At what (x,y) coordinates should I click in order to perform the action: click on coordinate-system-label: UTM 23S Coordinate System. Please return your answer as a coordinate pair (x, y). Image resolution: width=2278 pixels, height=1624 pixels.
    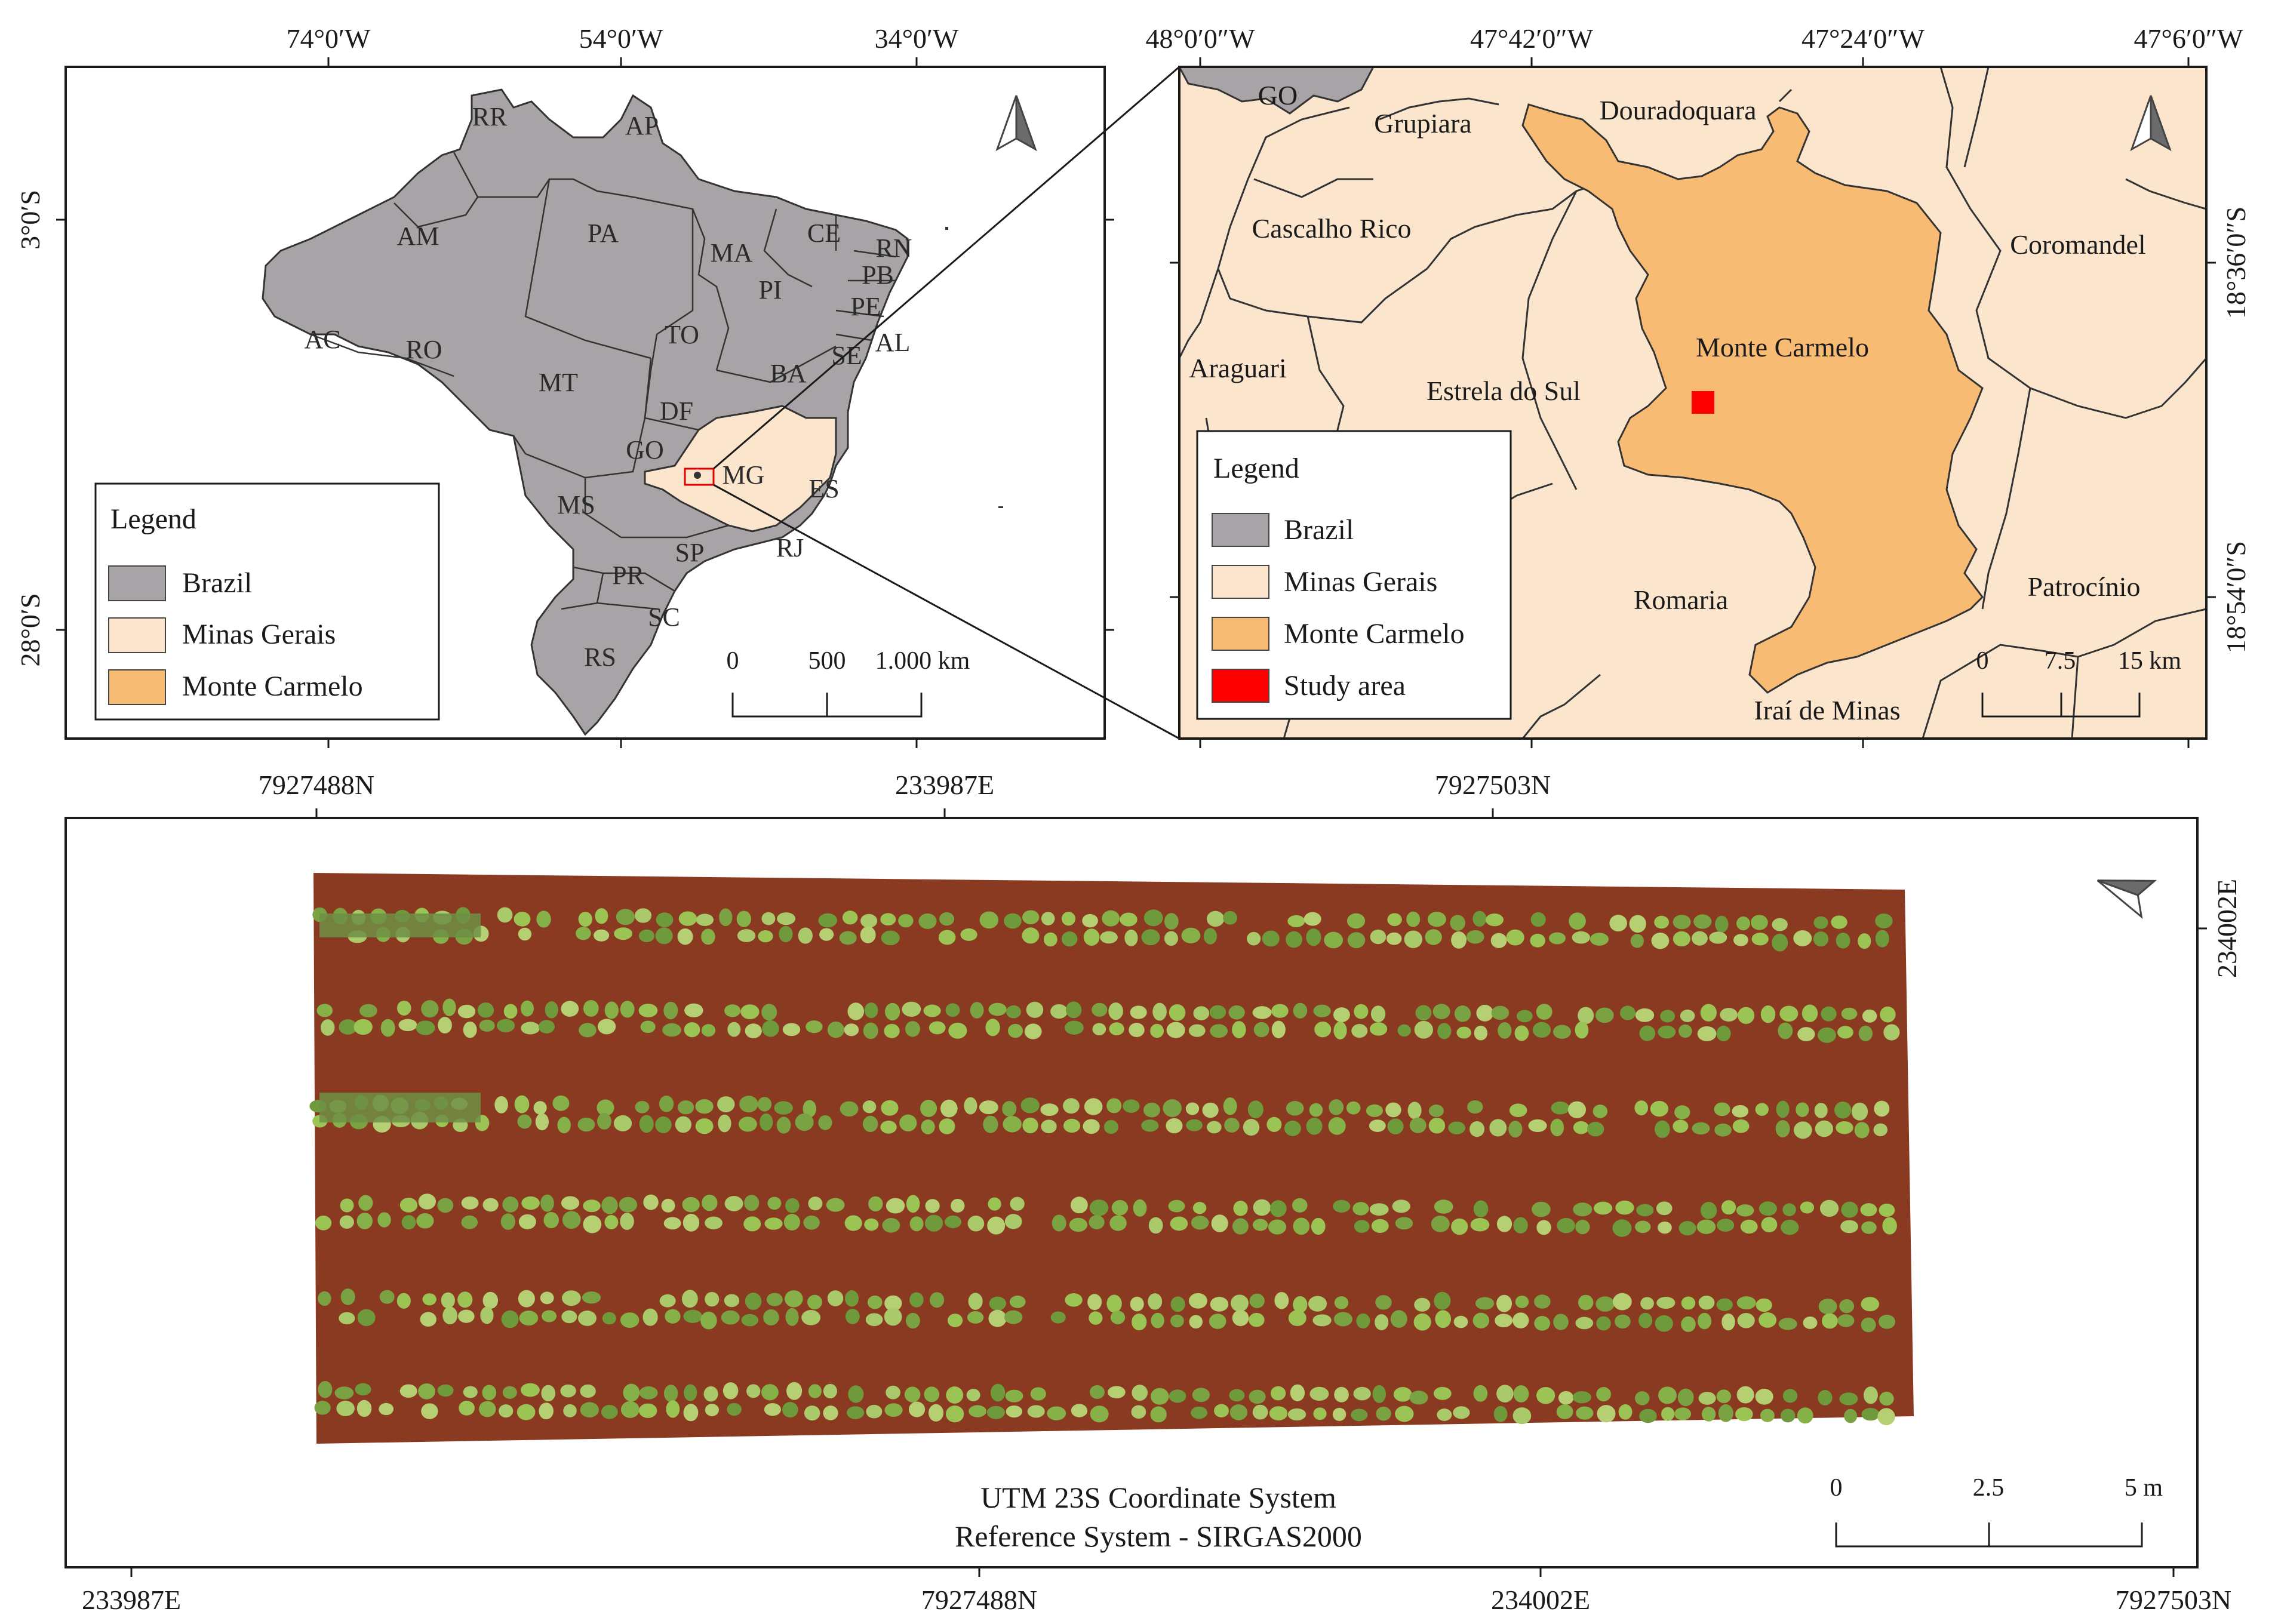
    Looking at the image, I should click on (1158, 1497).